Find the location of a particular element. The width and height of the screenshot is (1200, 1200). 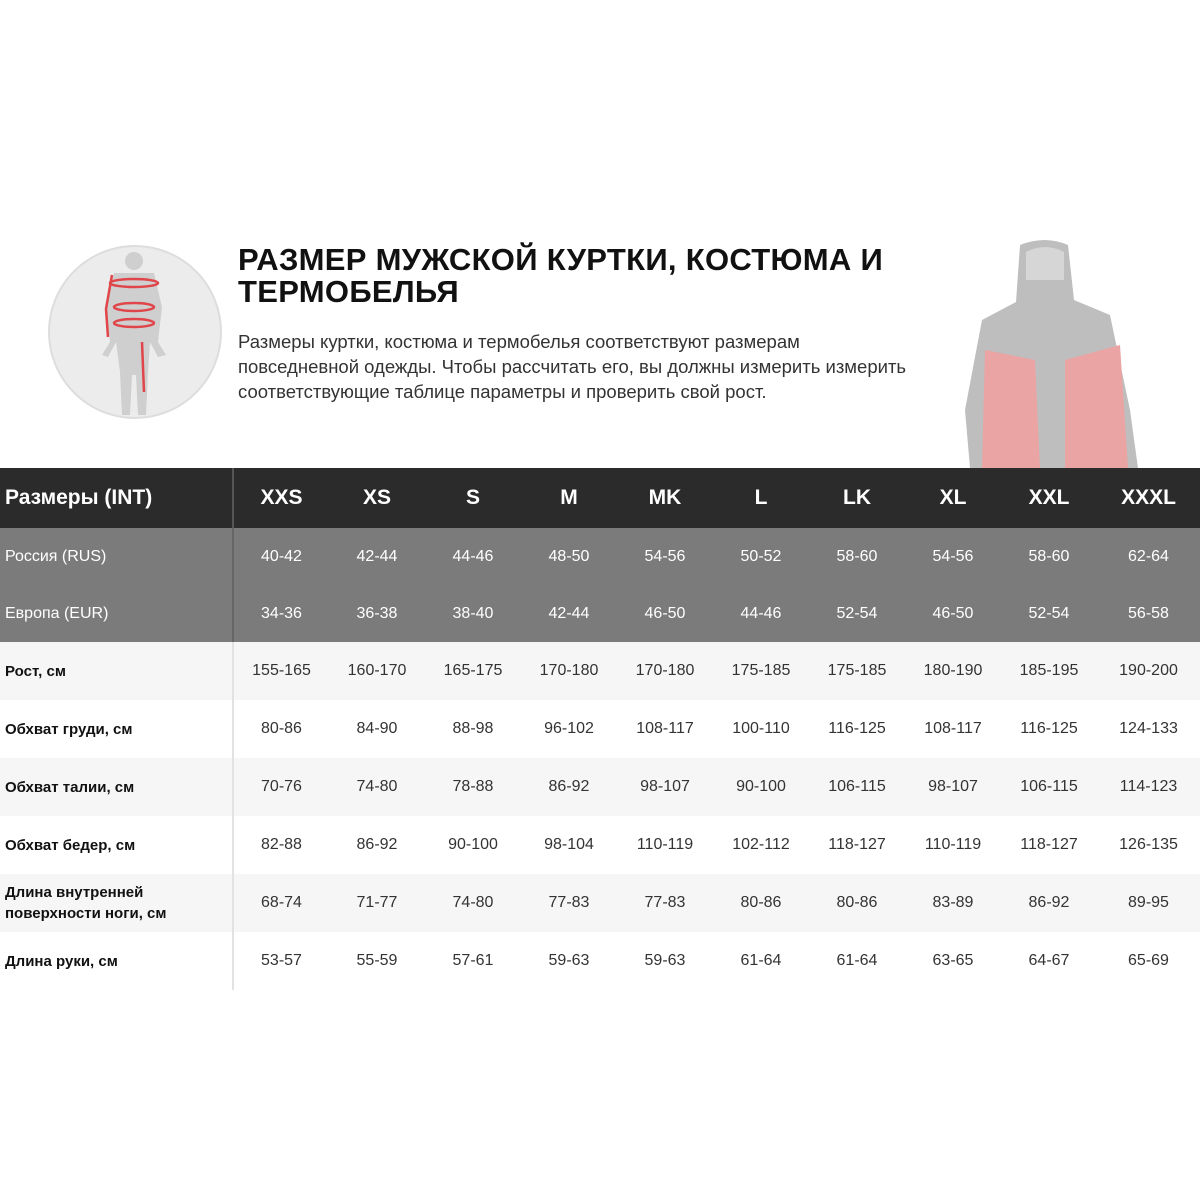

table-cell: 57-61 is located at coordinates (473, 961).